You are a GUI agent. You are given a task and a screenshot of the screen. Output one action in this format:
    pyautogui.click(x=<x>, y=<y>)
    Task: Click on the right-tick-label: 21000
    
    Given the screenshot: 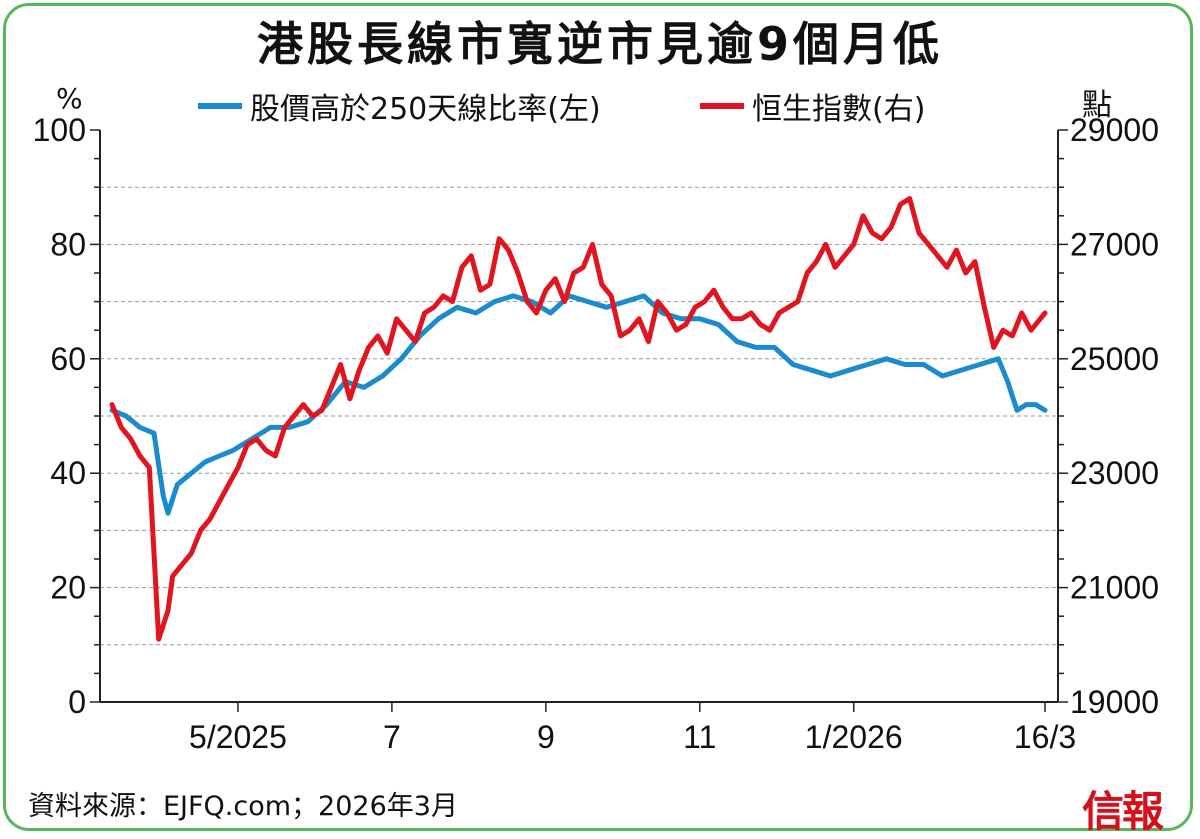 What is the action you would take?
    pyautogui.click(x=1114, y=588)
    